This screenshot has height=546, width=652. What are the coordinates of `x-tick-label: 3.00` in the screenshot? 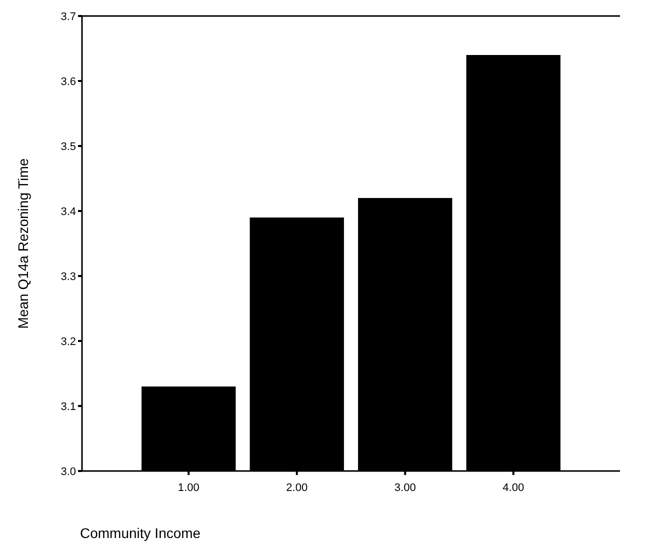 It's located at (405, 488).